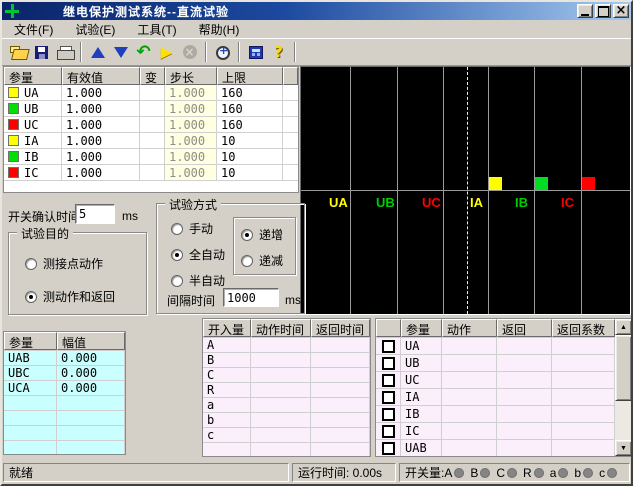 The width and height of the screenshot is (633, 486). I want to click on switch-label: 开关量:, so click(425, 473).